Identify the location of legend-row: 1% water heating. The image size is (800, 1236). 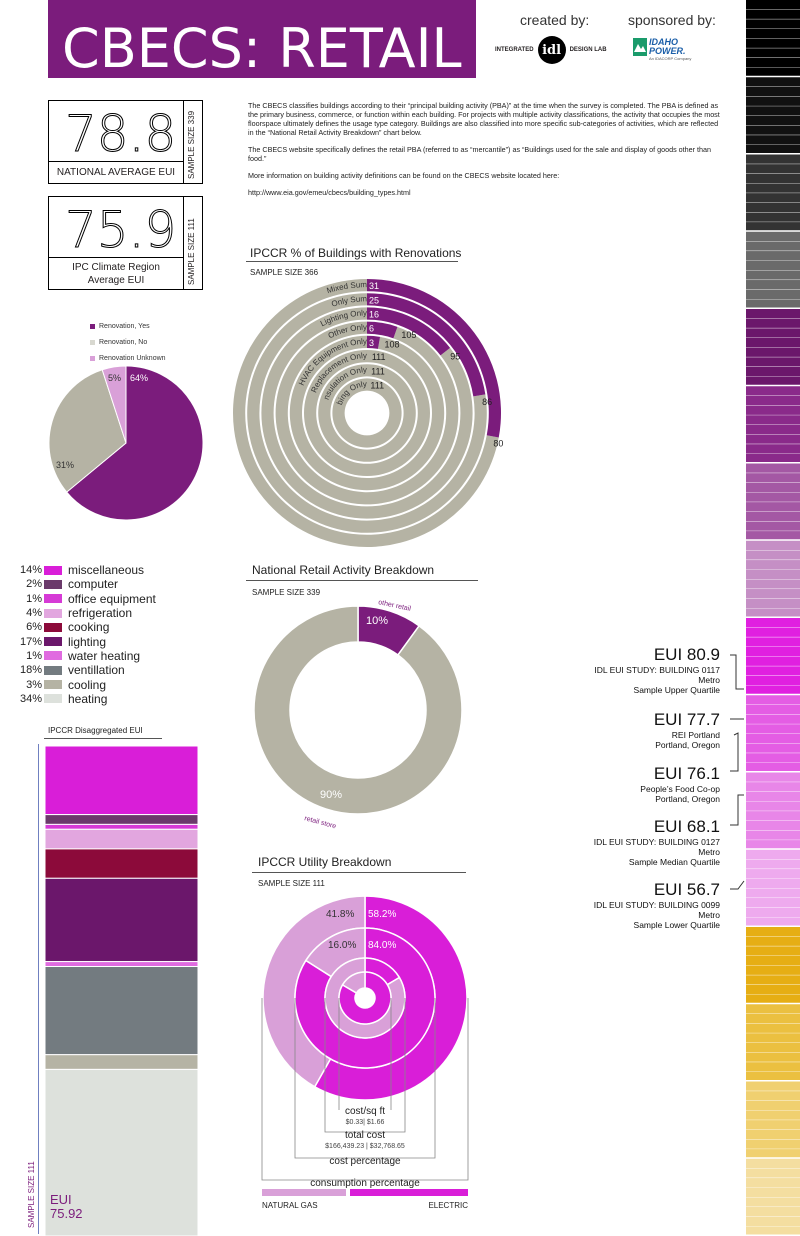
(88, 656).